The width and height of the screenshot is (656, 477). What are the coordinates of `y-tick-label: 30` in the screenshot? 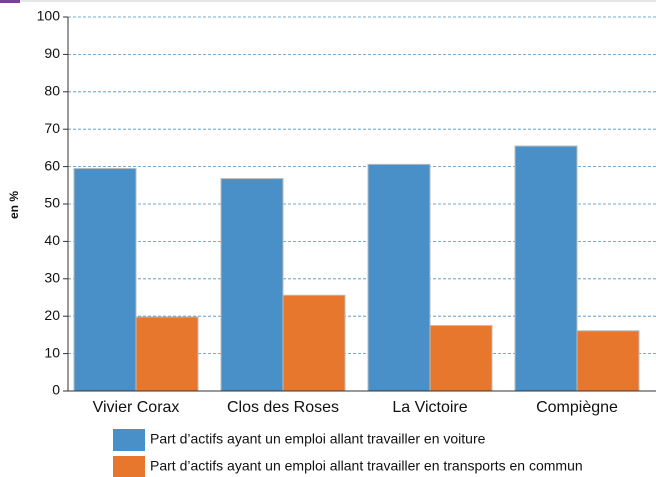 It's located at (52, 278).